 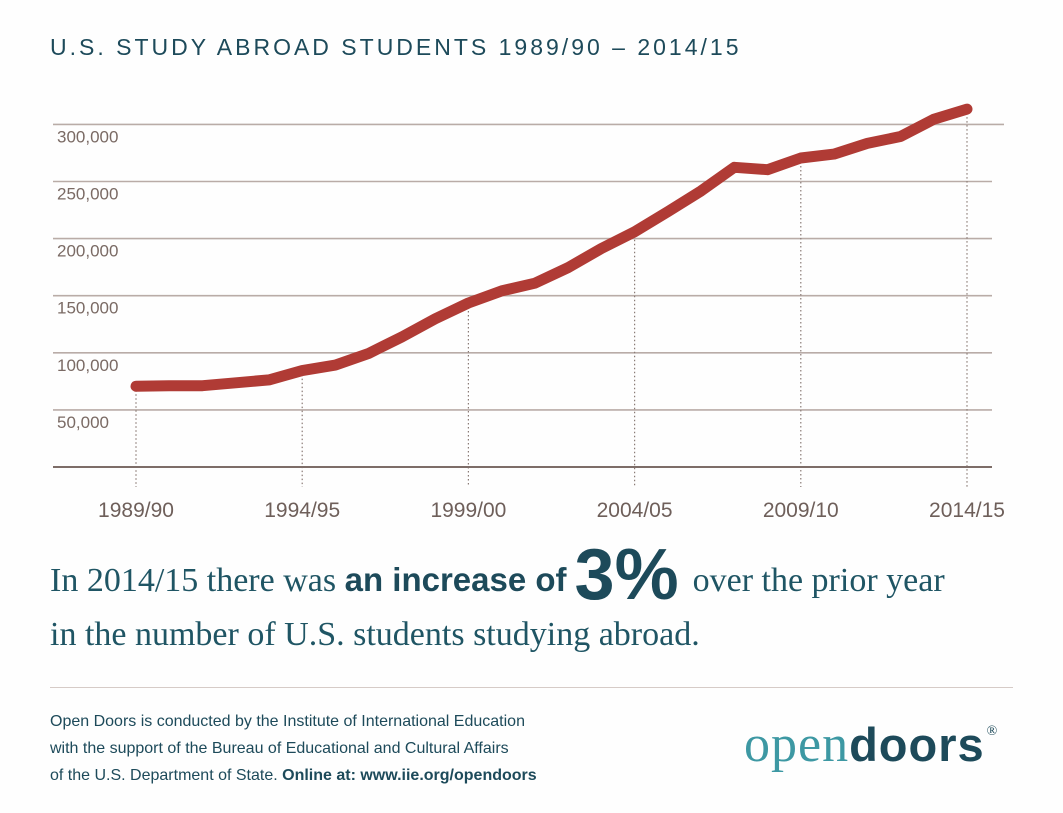 I want to click on headline-percentage: 3%, so click(x=626, y=575).